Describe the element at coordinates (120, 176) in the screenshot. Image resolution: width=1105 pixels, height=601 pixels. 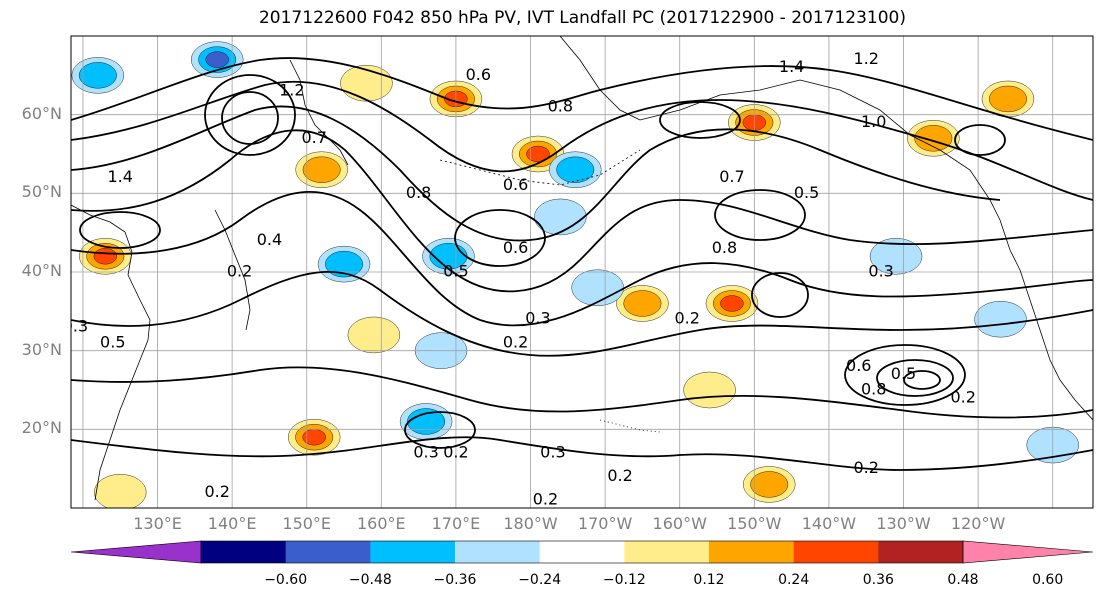
I see `contour-label: 1.4` at that location.